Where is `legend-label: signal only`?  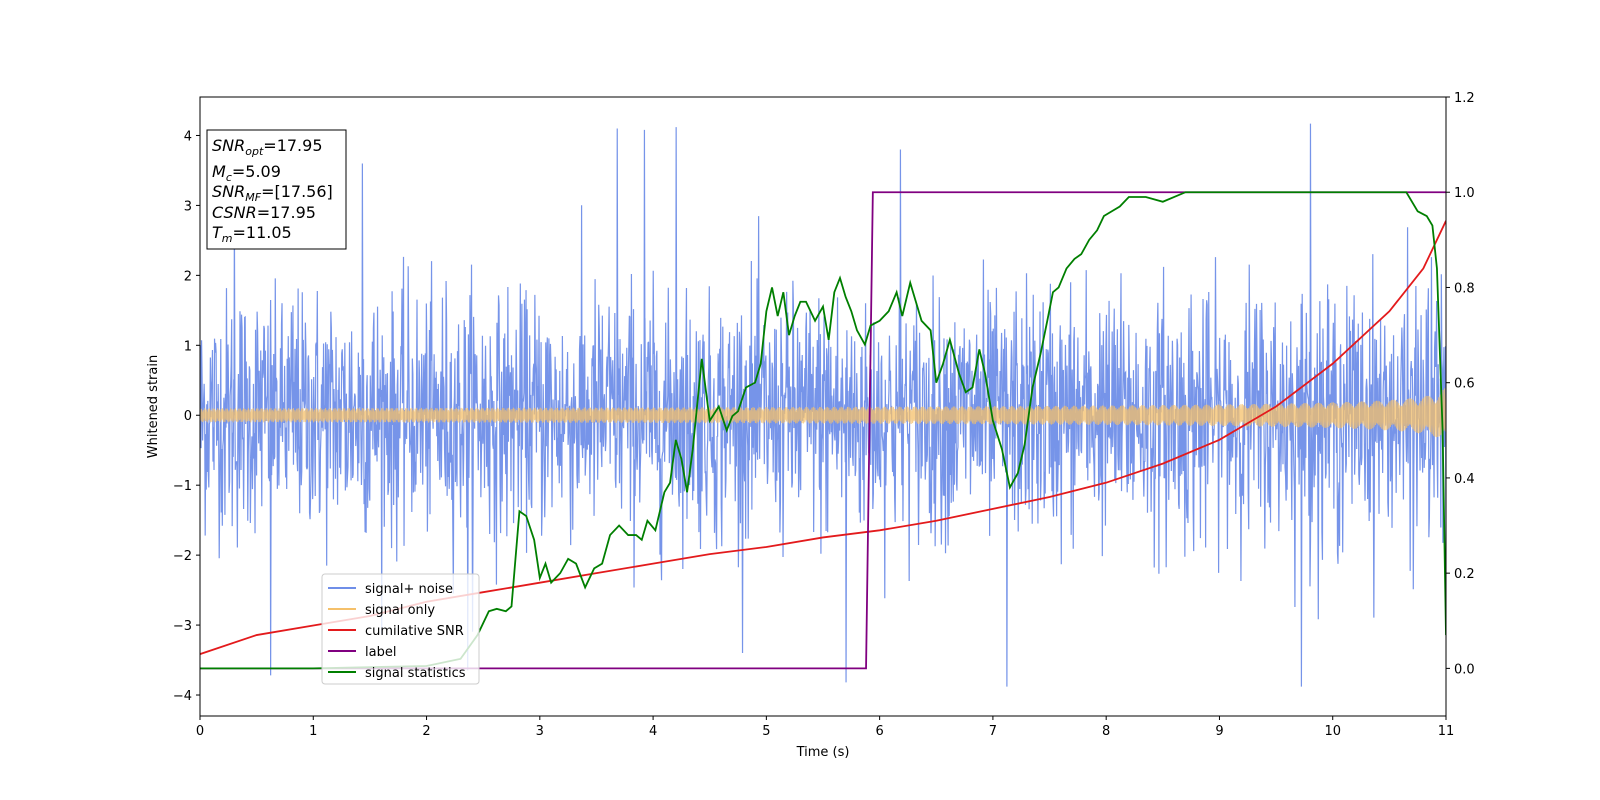 legend-label: signal only is located at coordinates (400, 610).